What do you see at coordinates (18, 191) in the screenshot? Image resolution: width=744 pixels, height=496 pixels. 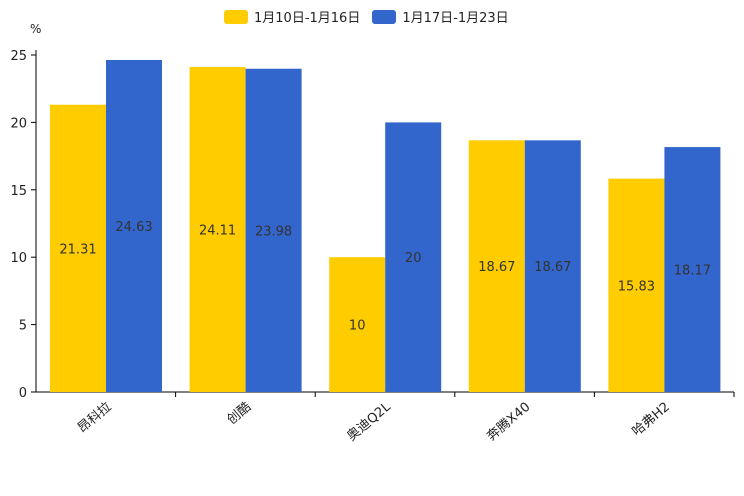 I see `y-tick-label: 15` at bounding box center [18, 191].